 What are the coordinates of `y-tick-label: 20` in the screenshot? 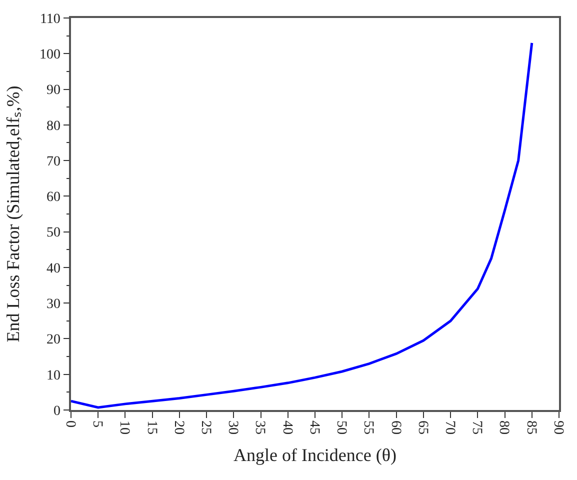 It's located at (53, 340).